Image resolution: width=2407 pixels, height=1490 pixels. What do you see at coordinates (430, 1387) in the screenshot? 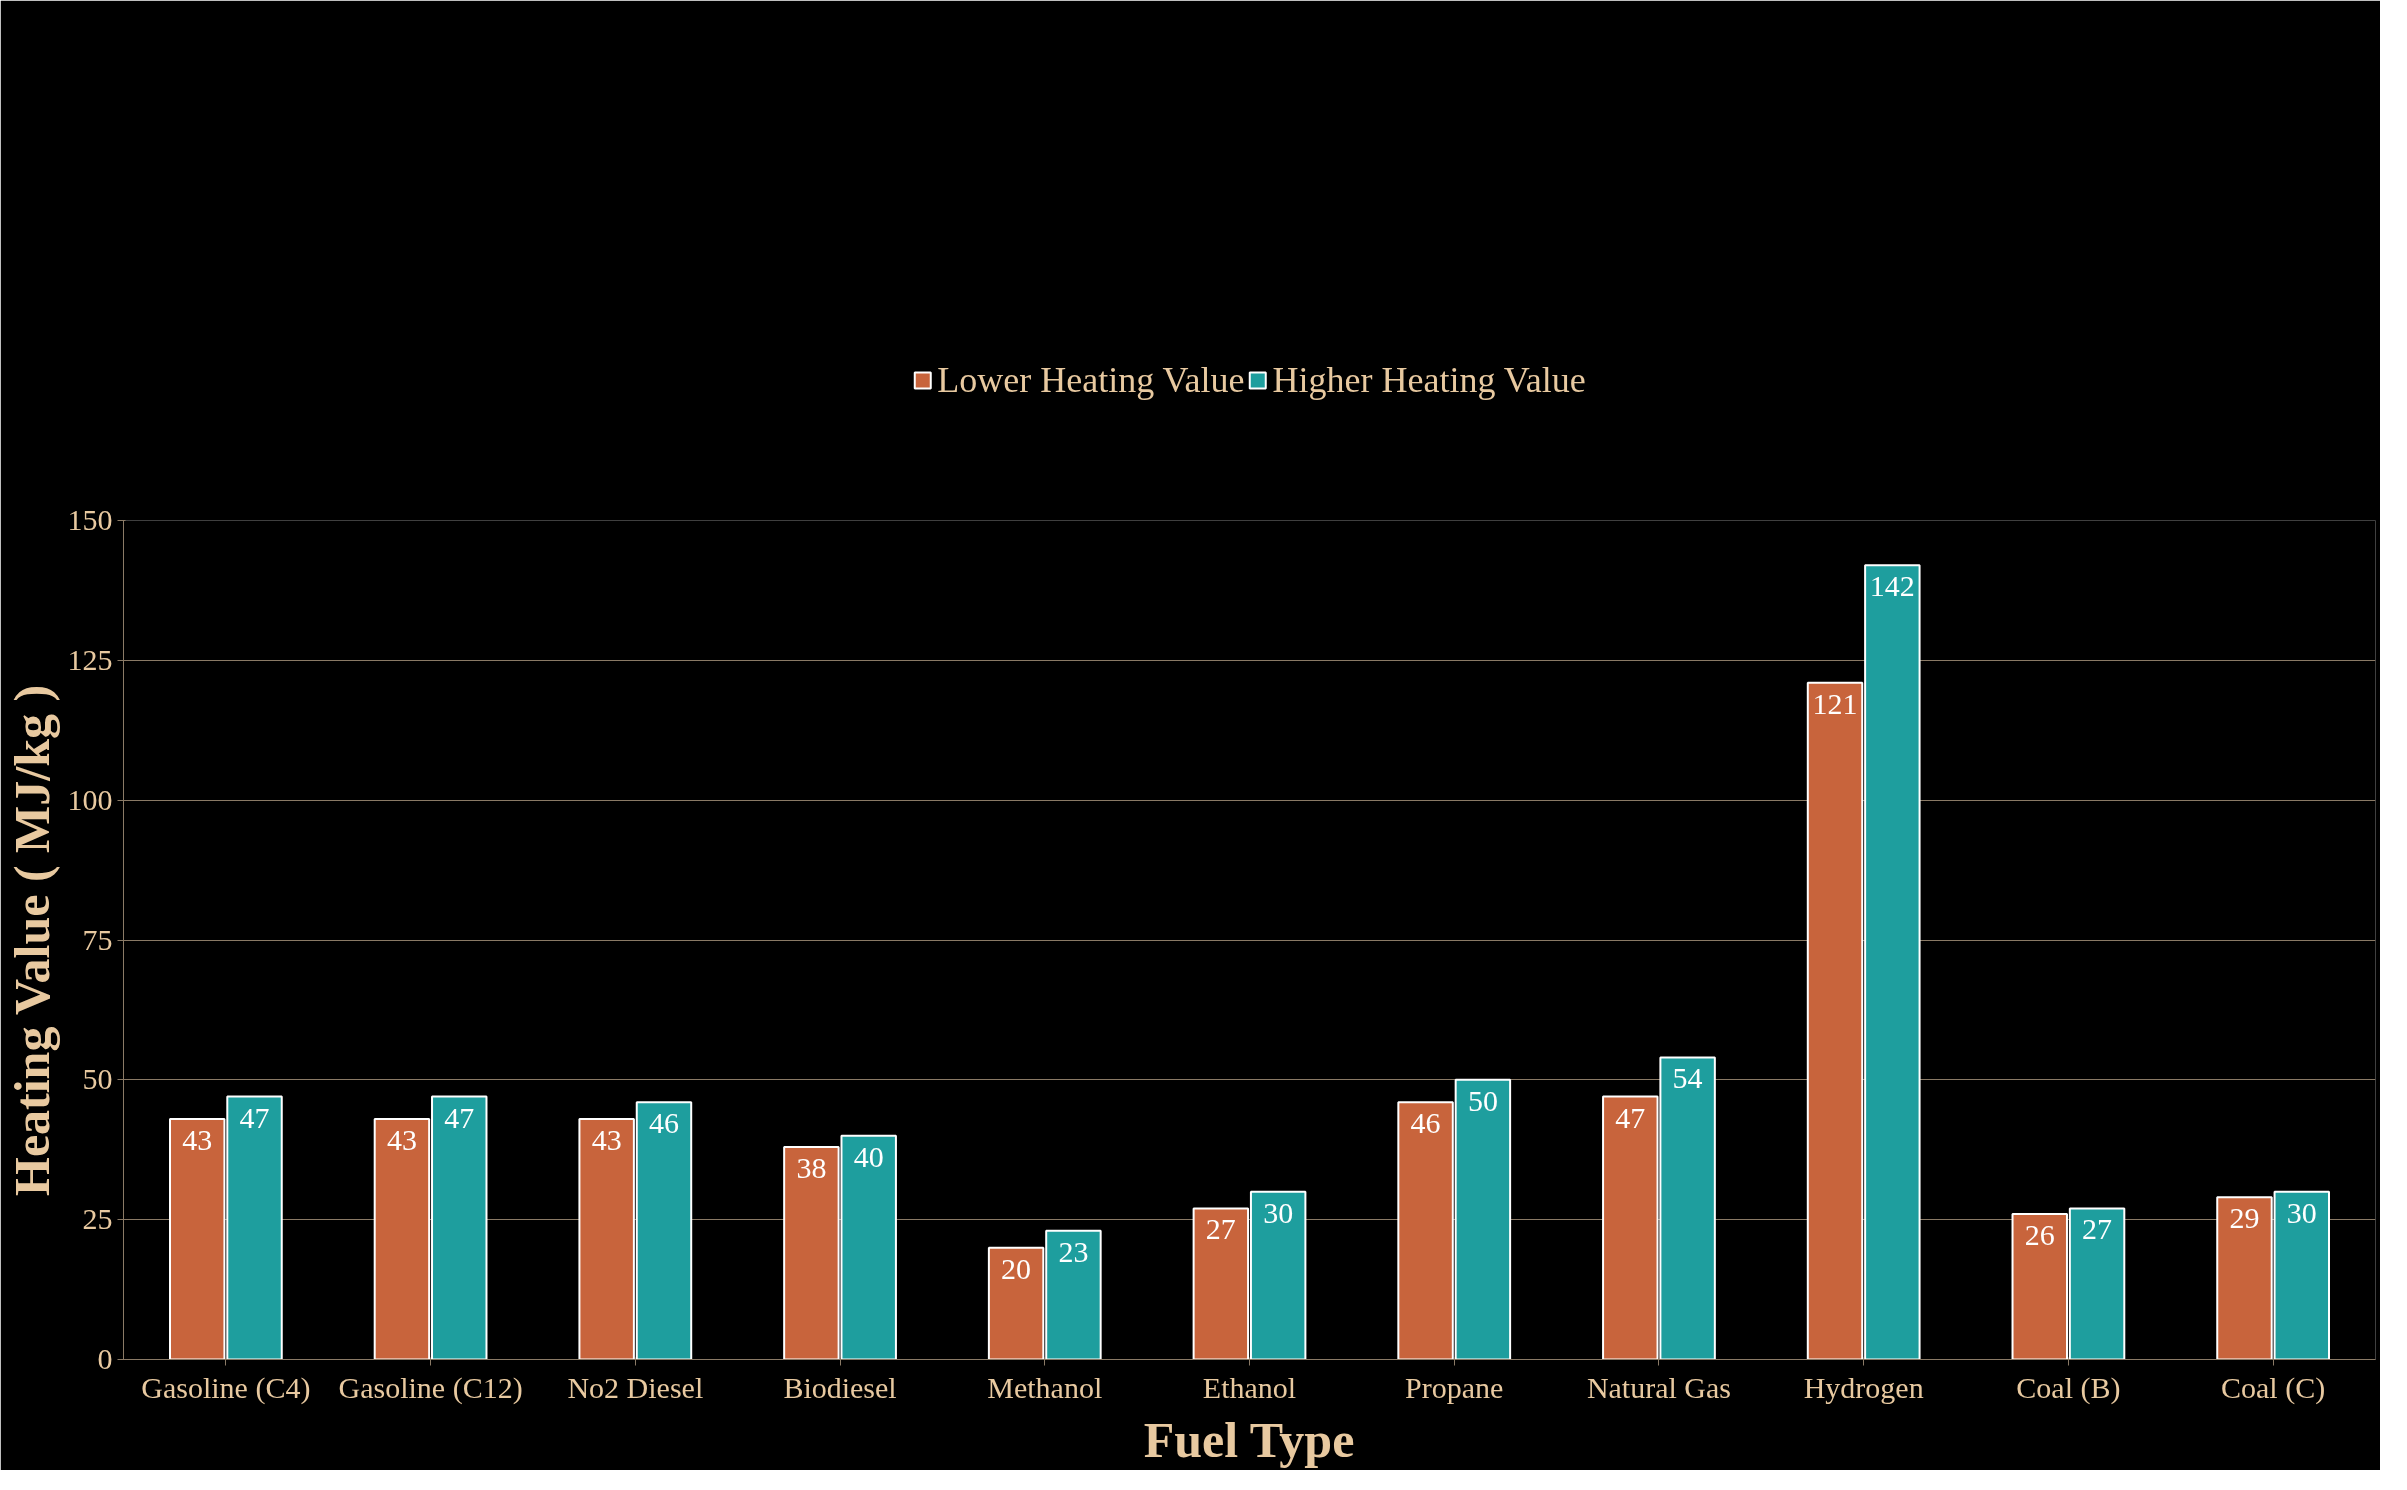
I see `x-tick-label: Gasoline (C12)` at bounding box center [430, 1387].